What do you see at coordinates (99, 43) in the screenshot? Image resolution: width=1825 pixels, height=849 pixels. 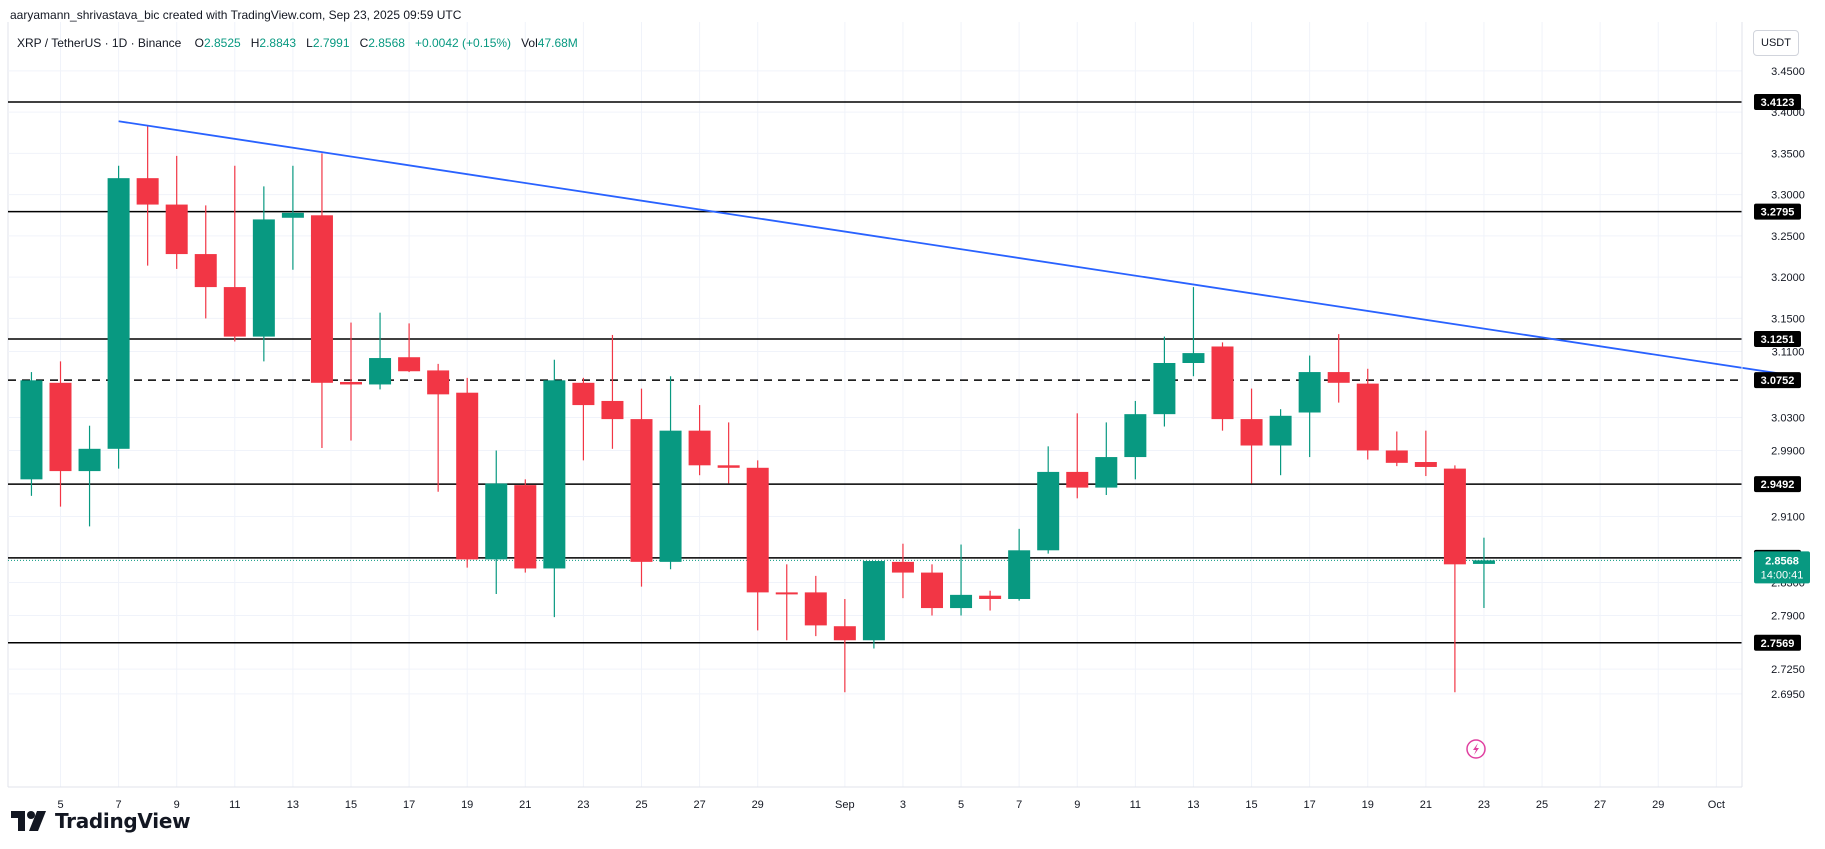 I see `symbol-name: XRP / TetherUS · 1D · Binance` at bounding box center [99, 43].